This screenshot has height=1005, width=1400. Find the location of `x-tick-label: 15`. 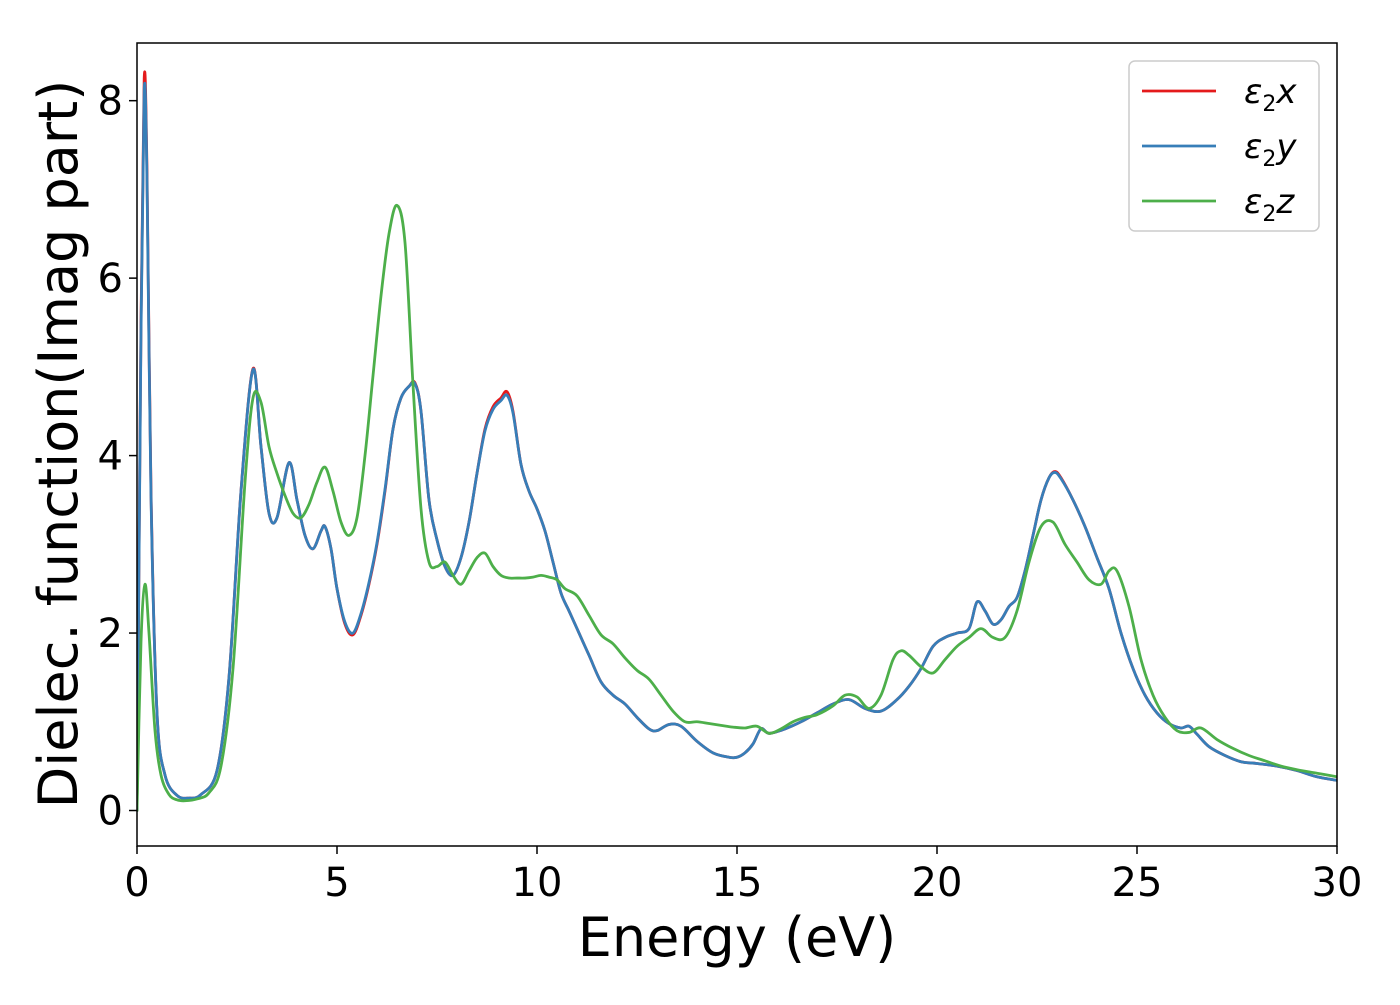

x-tick-label: 15 is located at coordinates (737, 883).